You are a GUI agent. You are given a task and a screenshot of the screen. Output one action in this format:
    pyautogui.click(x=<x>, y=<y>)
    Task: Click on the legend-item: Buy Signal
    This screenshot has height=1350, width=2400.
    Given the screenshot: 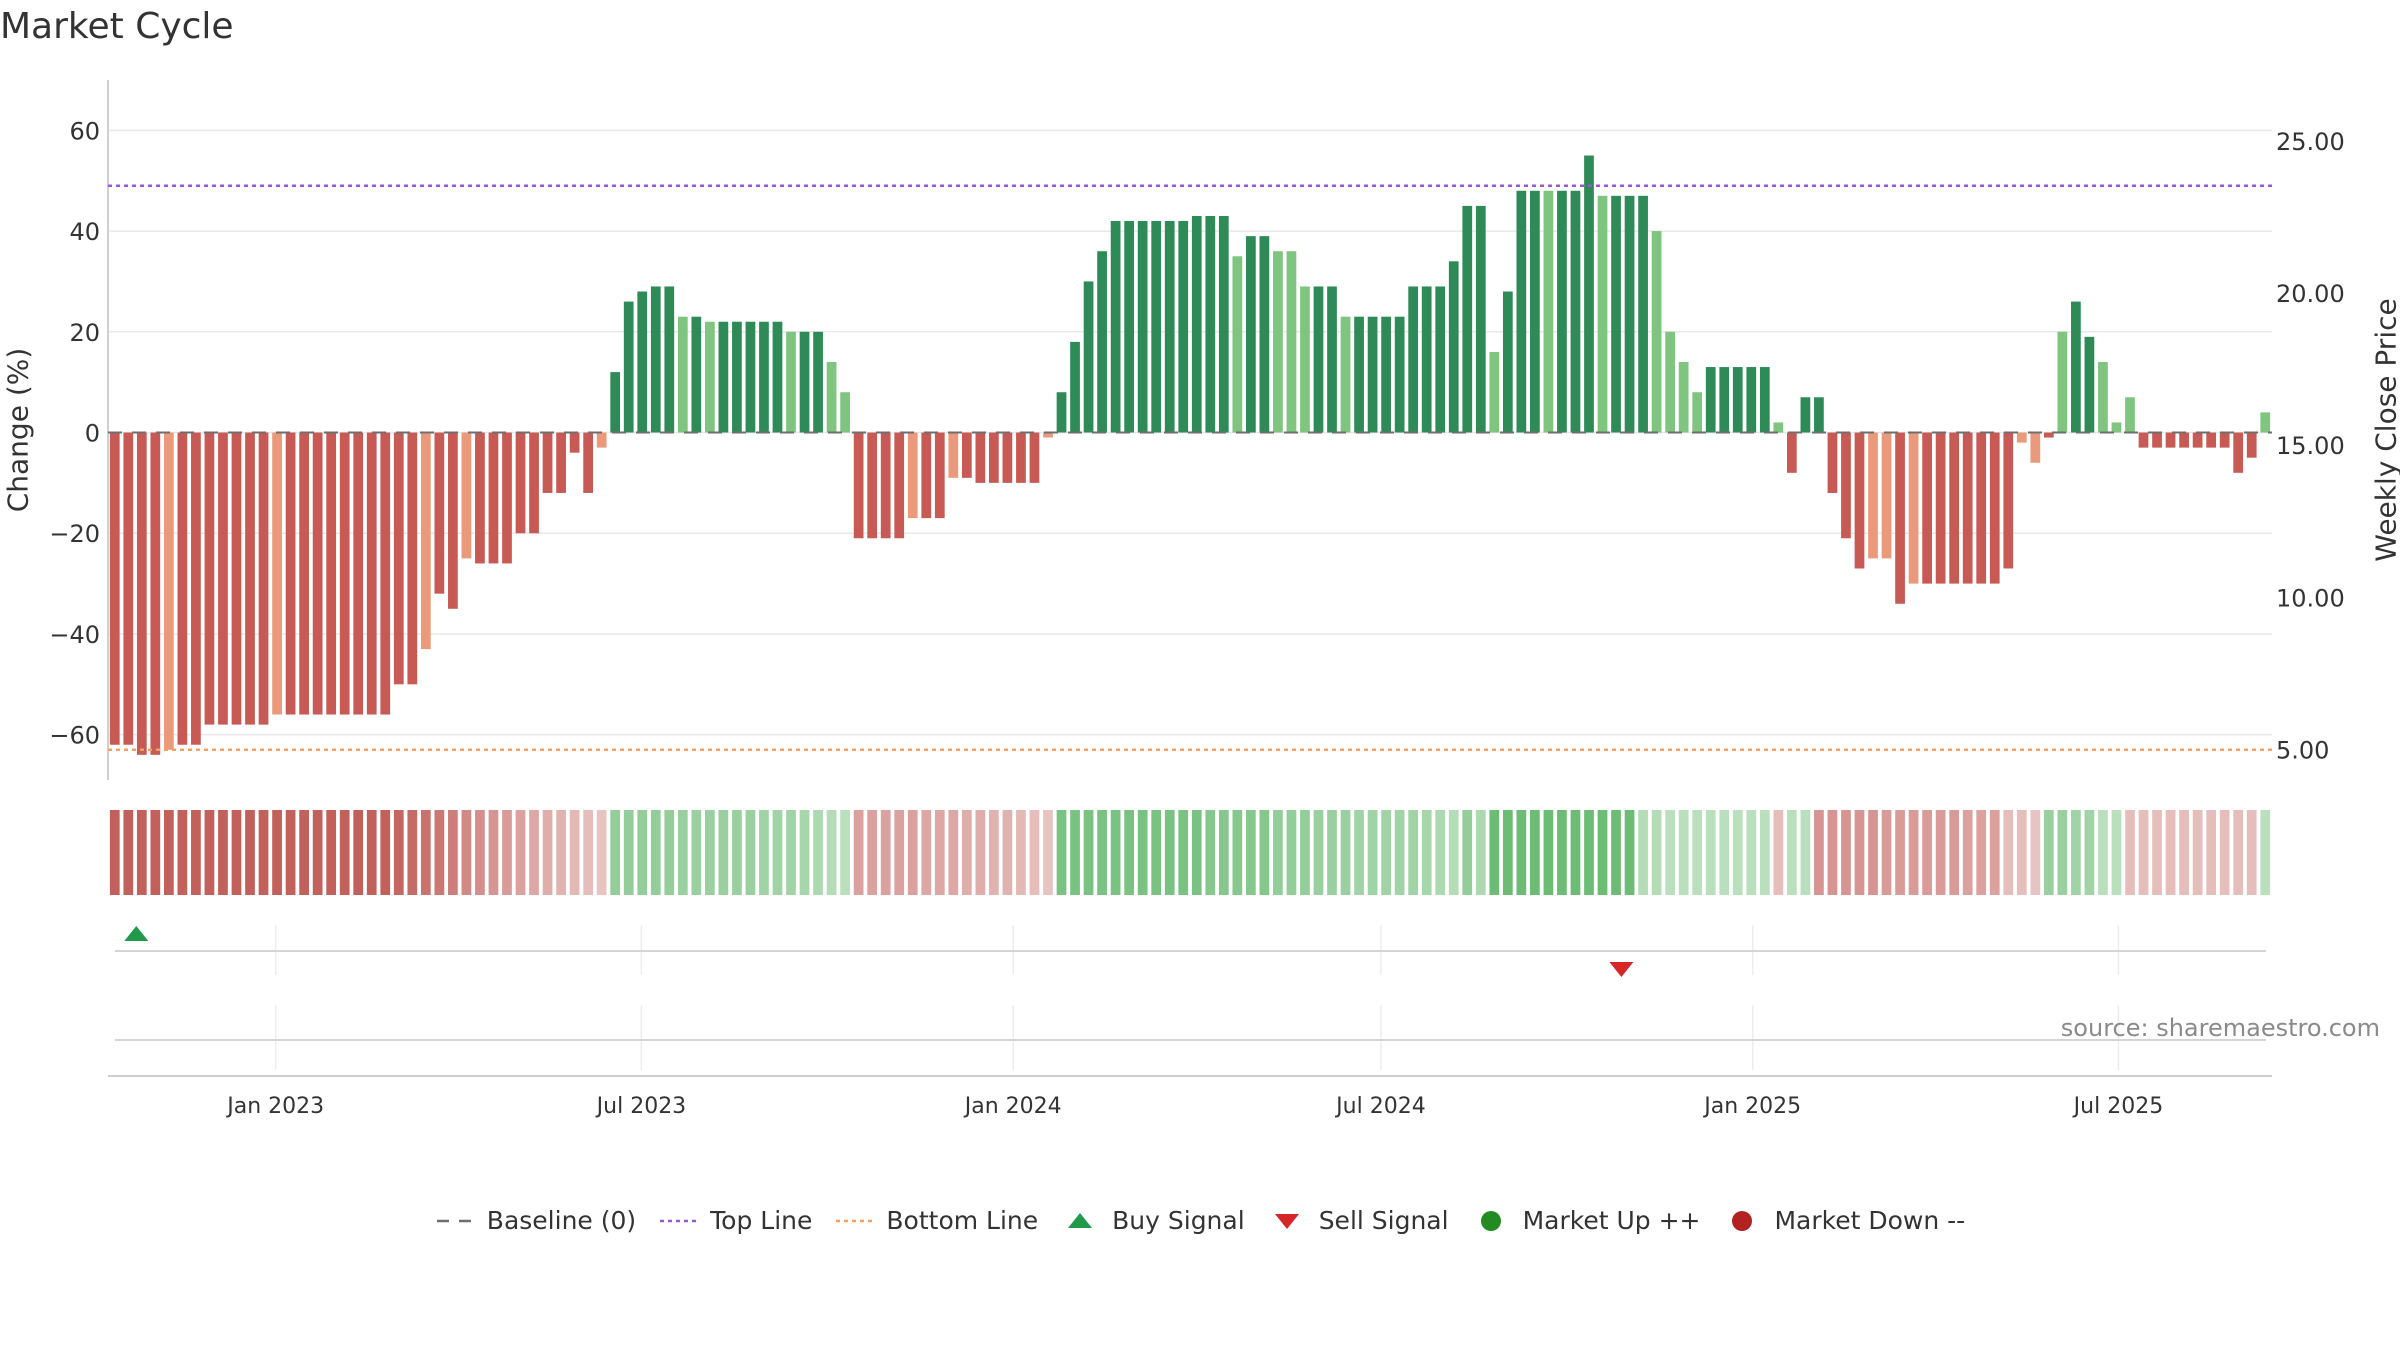 What is the action you would take?
    pyautogui.click(x=1152, y=1220)
    